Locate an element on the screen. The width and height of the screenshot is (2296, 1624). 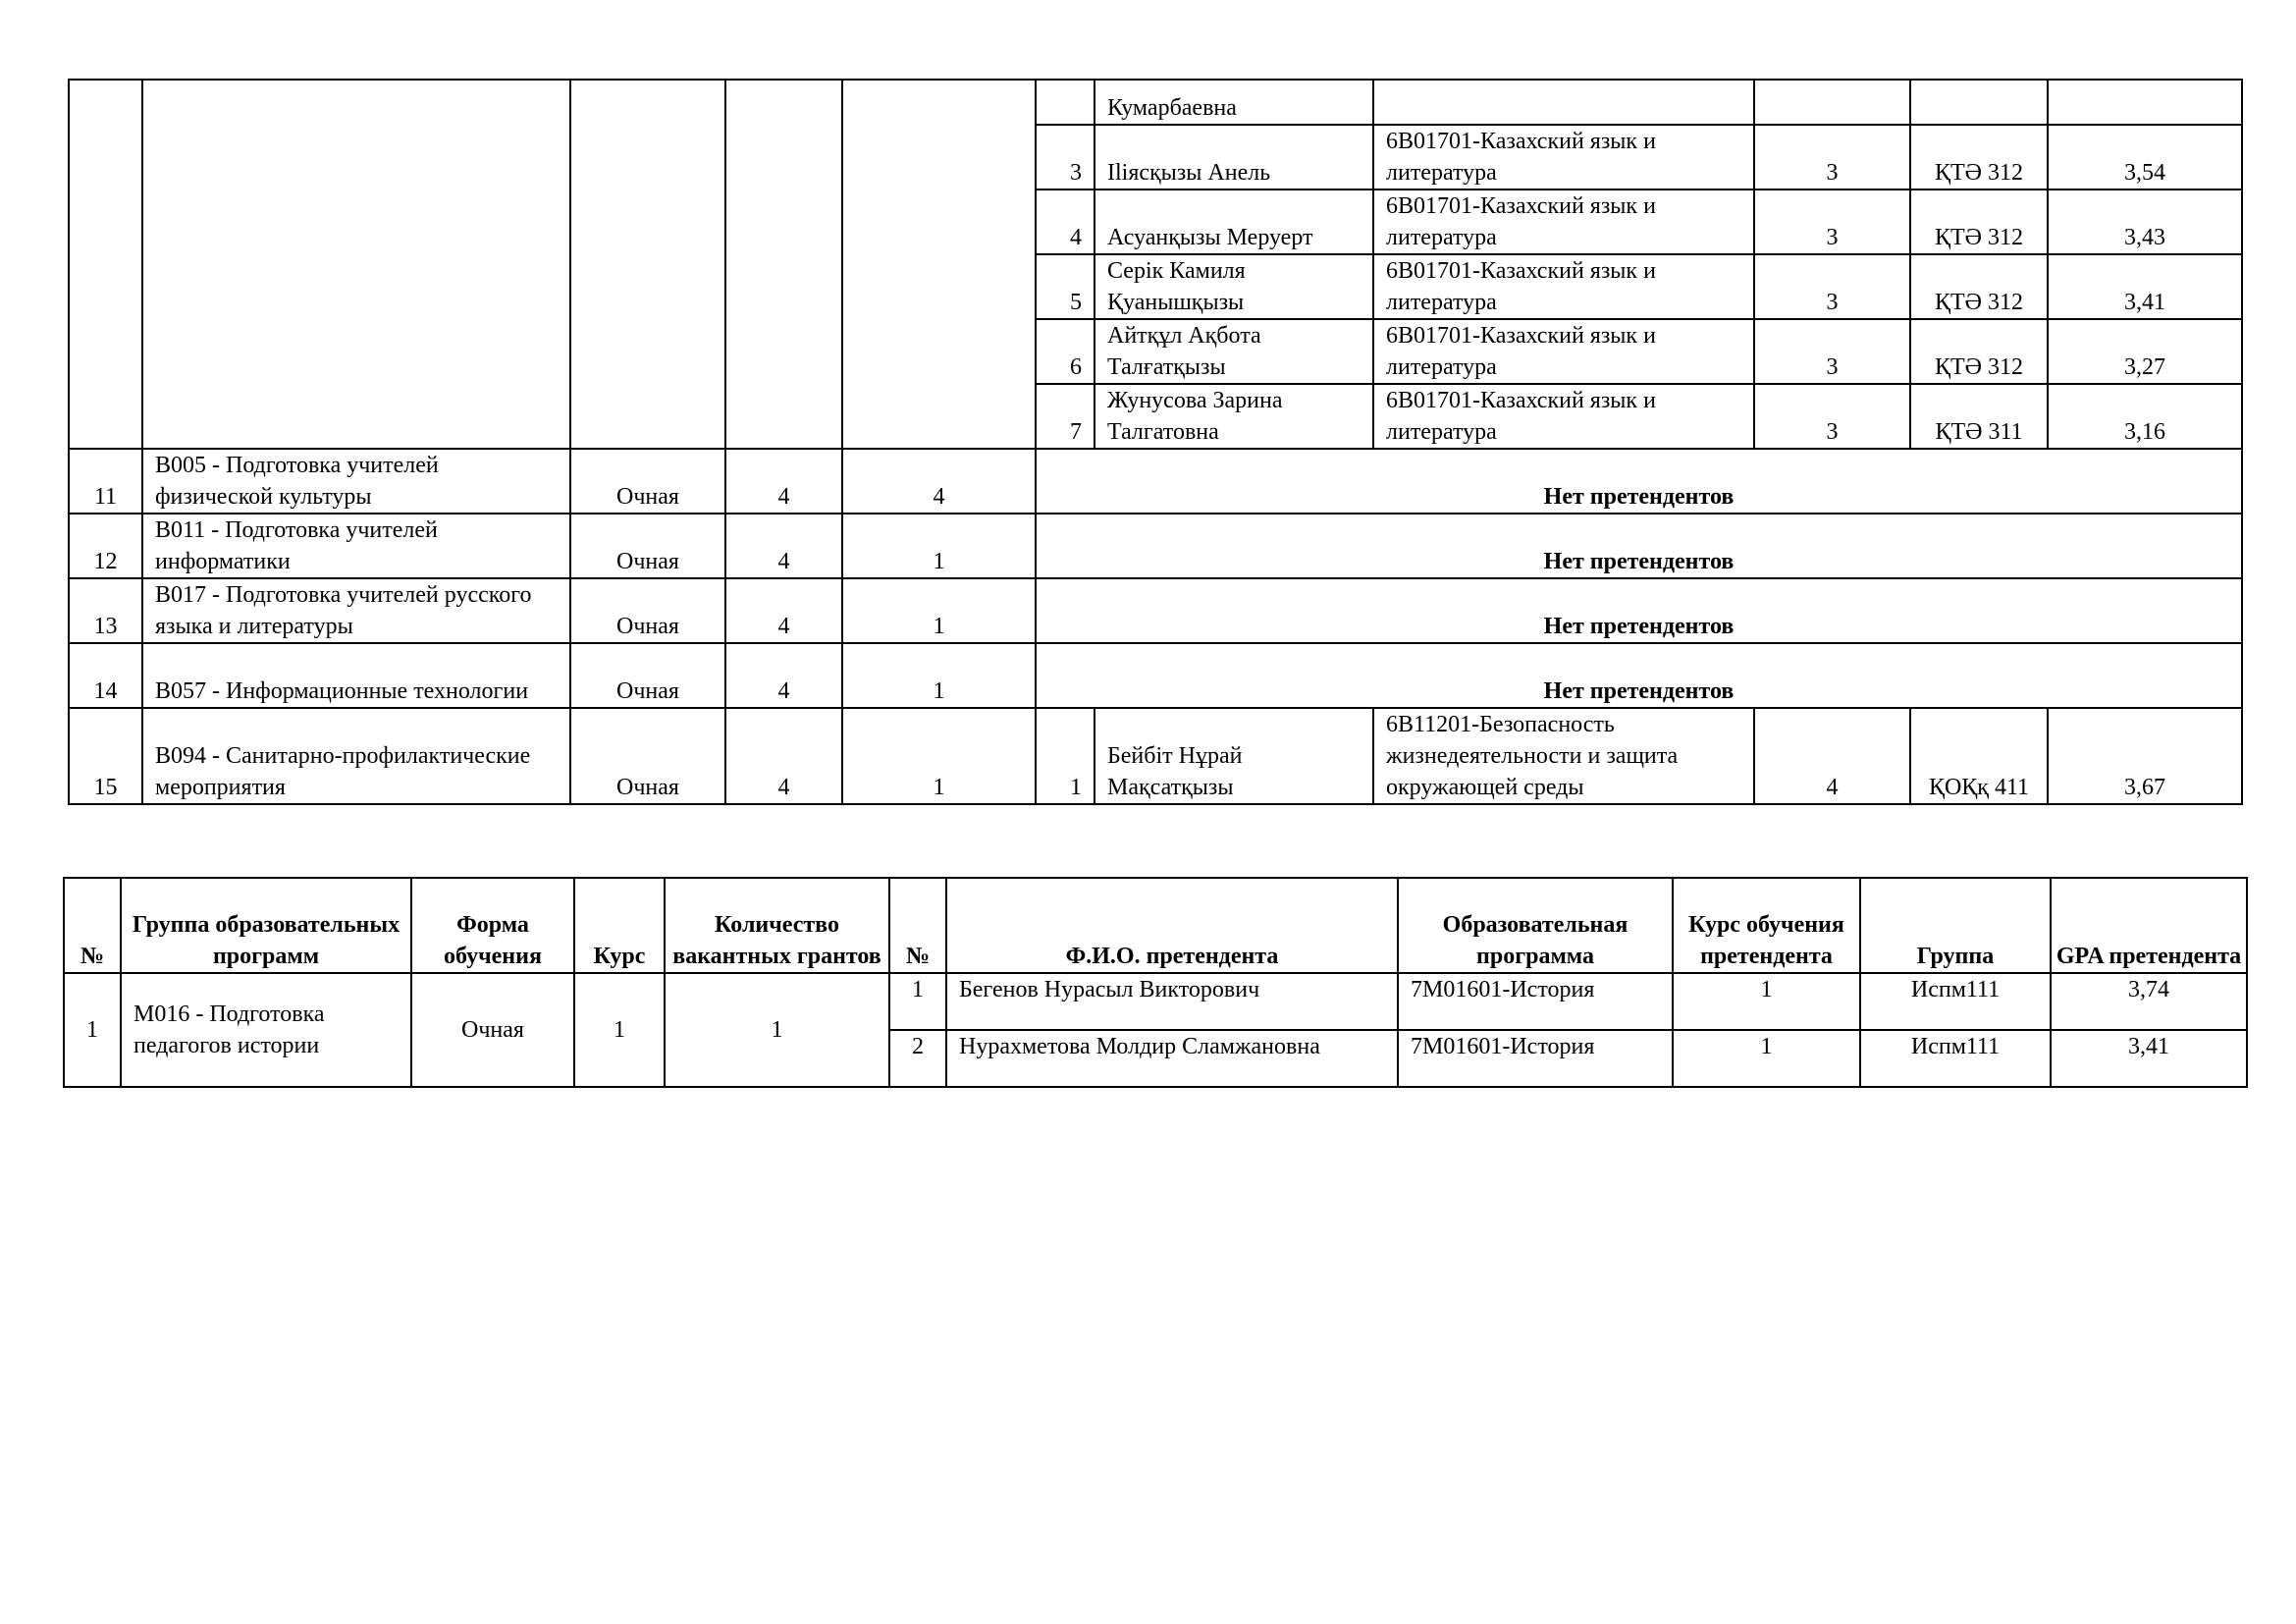
educational-program is located at coordinates (1564, 102).